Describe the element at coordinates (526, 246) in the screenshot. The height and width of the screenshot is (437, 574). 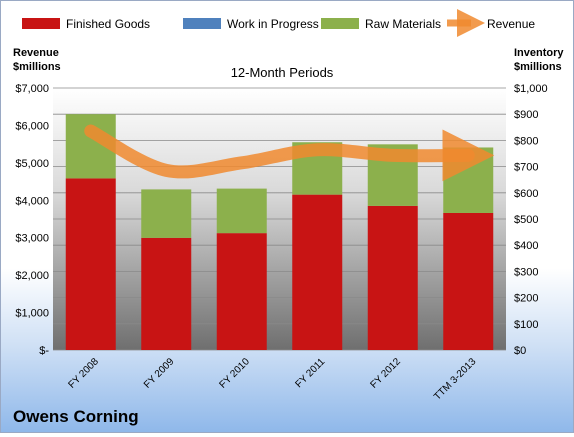
I see `right-axis-tick-label: $400` at that location.